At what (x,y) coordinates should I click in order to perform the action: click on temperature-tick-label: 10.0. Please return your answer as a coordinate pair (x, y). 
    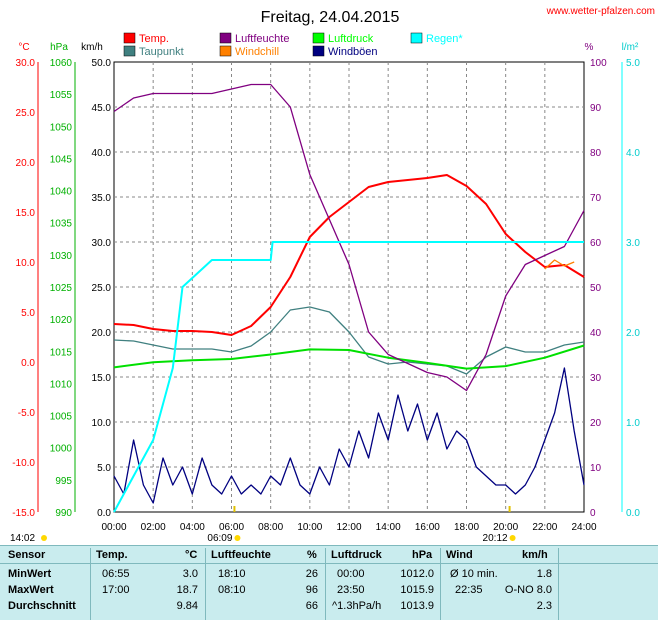
    Looking at the image, I should click on (26, 263).